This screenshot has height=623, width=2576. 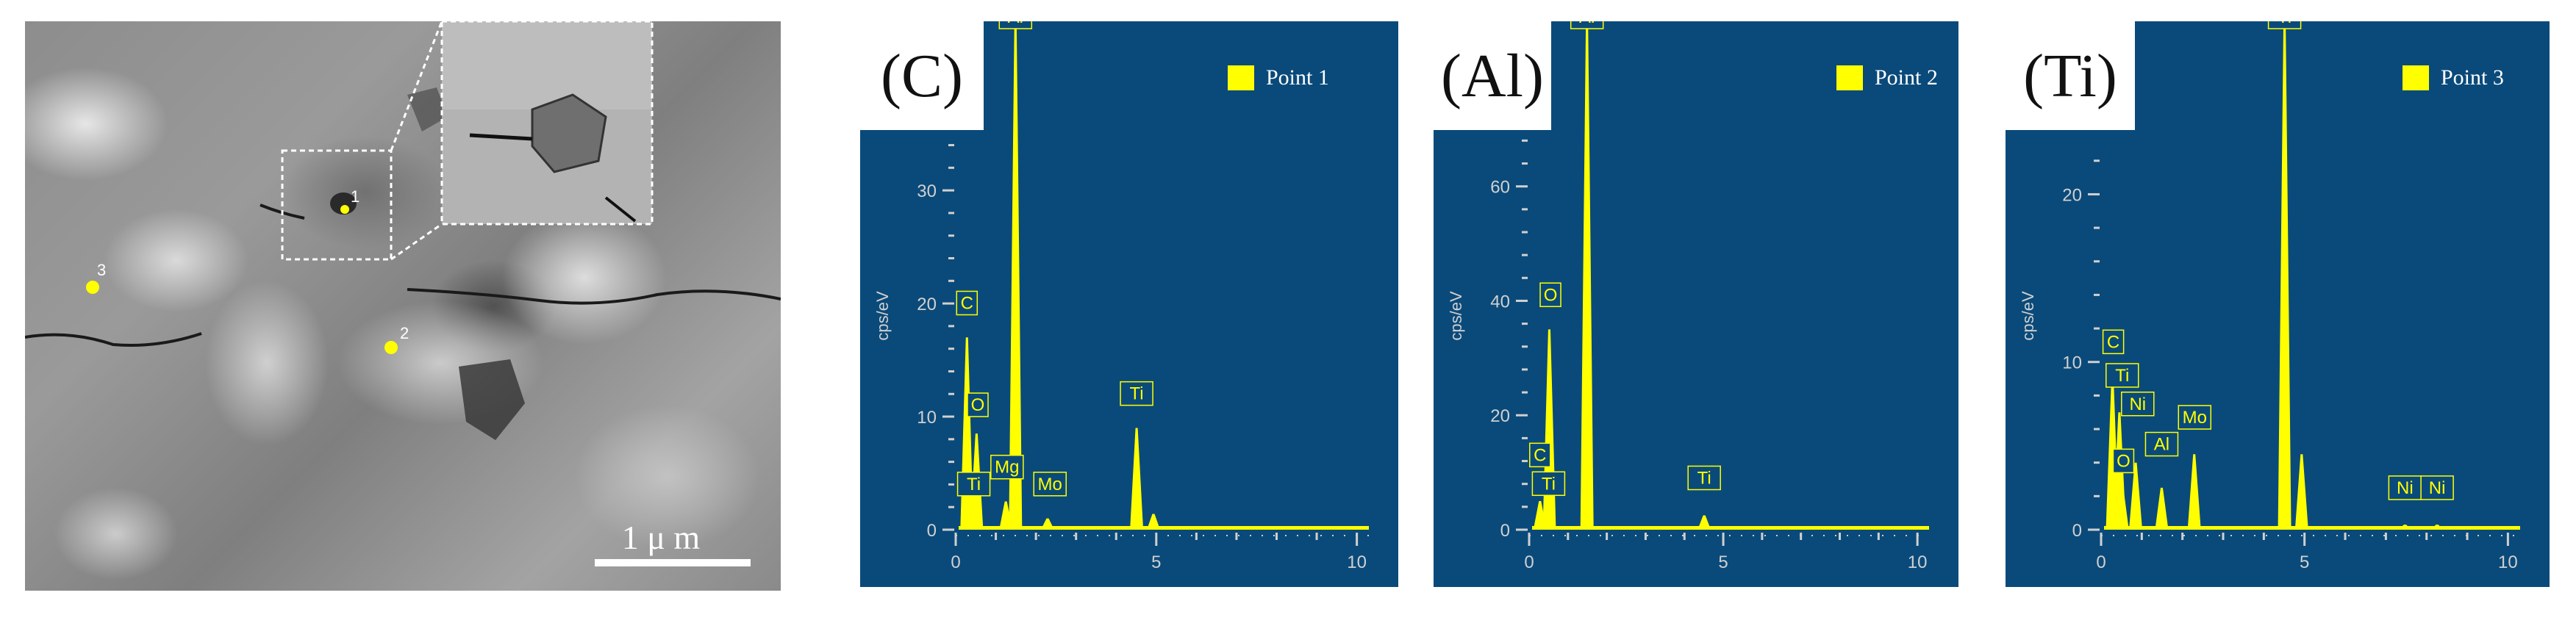 I want to click on y-axis: 0 10 20 30 cps/eV, so click(x=914, y=297).